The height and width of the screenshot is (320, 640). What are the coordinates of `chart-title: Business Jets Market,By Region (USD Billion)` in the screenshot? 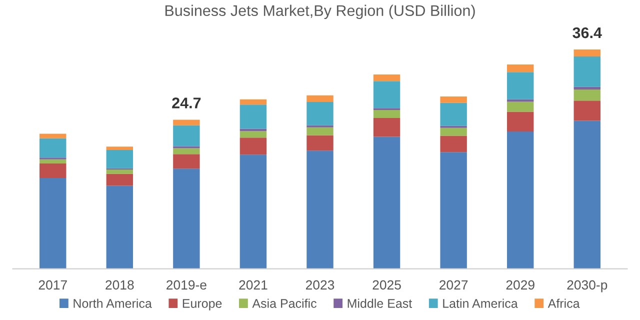 It's located at (320, 12).